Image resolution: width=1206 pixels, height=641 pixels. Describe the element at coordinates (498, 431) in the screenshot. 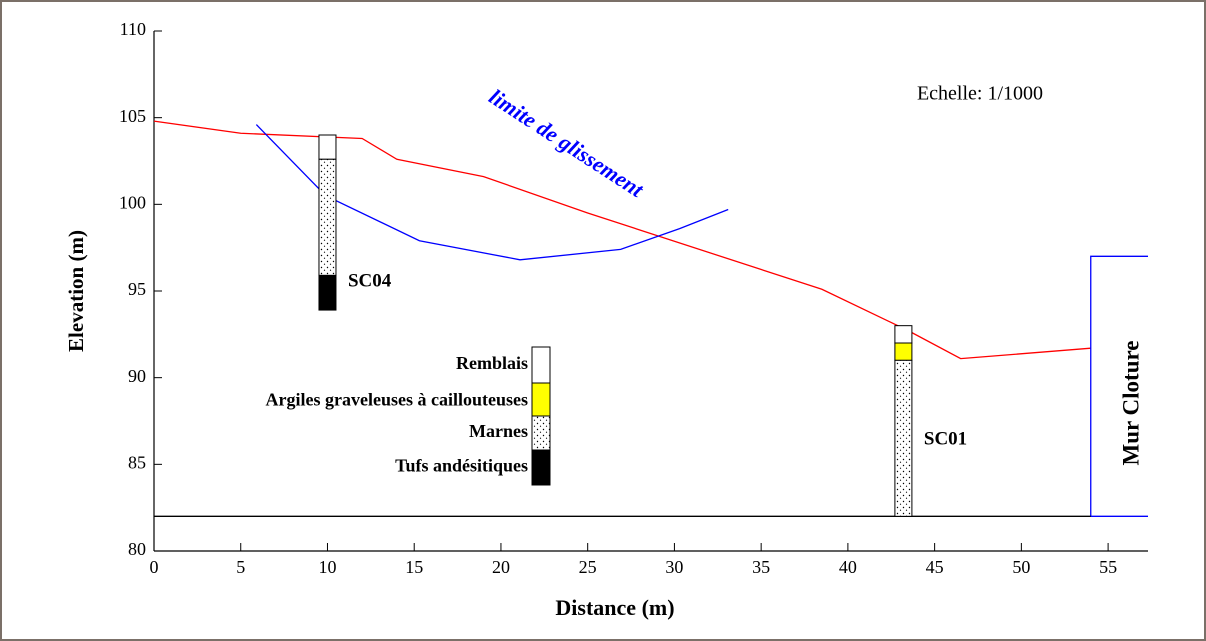

I see `legend-label: Marnes` at that location.